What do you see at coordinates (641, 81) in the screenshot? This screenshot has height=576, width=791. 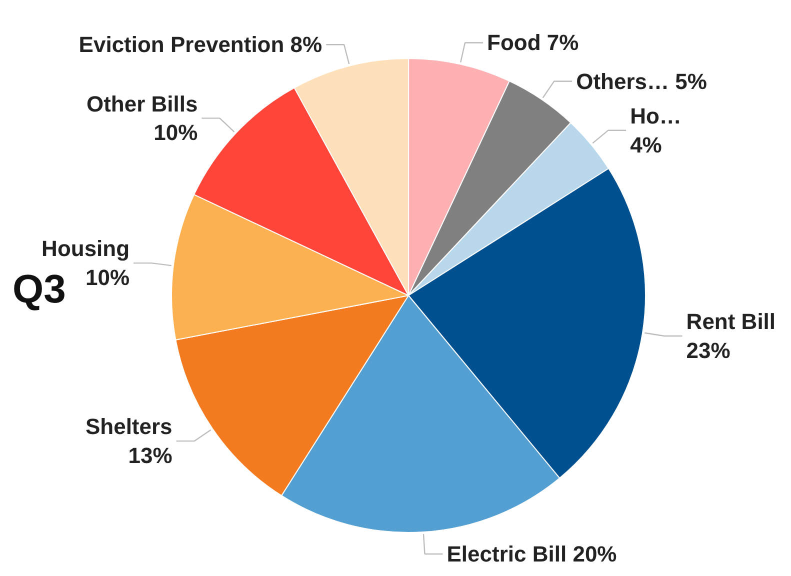 I see `slice-label: Others… 5%` at bounding box center [641, 81].